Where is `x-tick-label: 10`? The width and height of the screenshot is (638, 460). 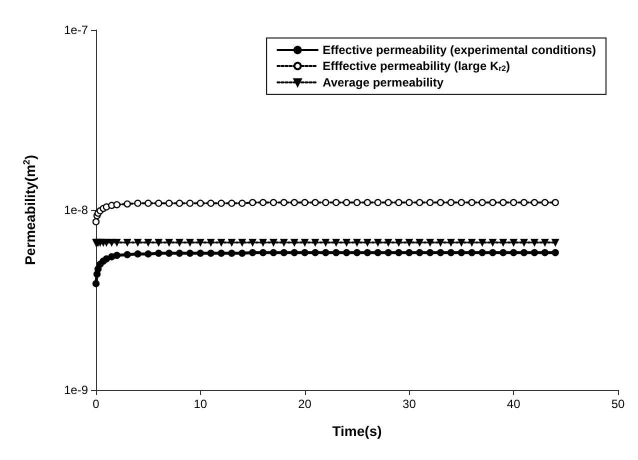 x-tick-label: 10 is located at coordinates (201, 404).